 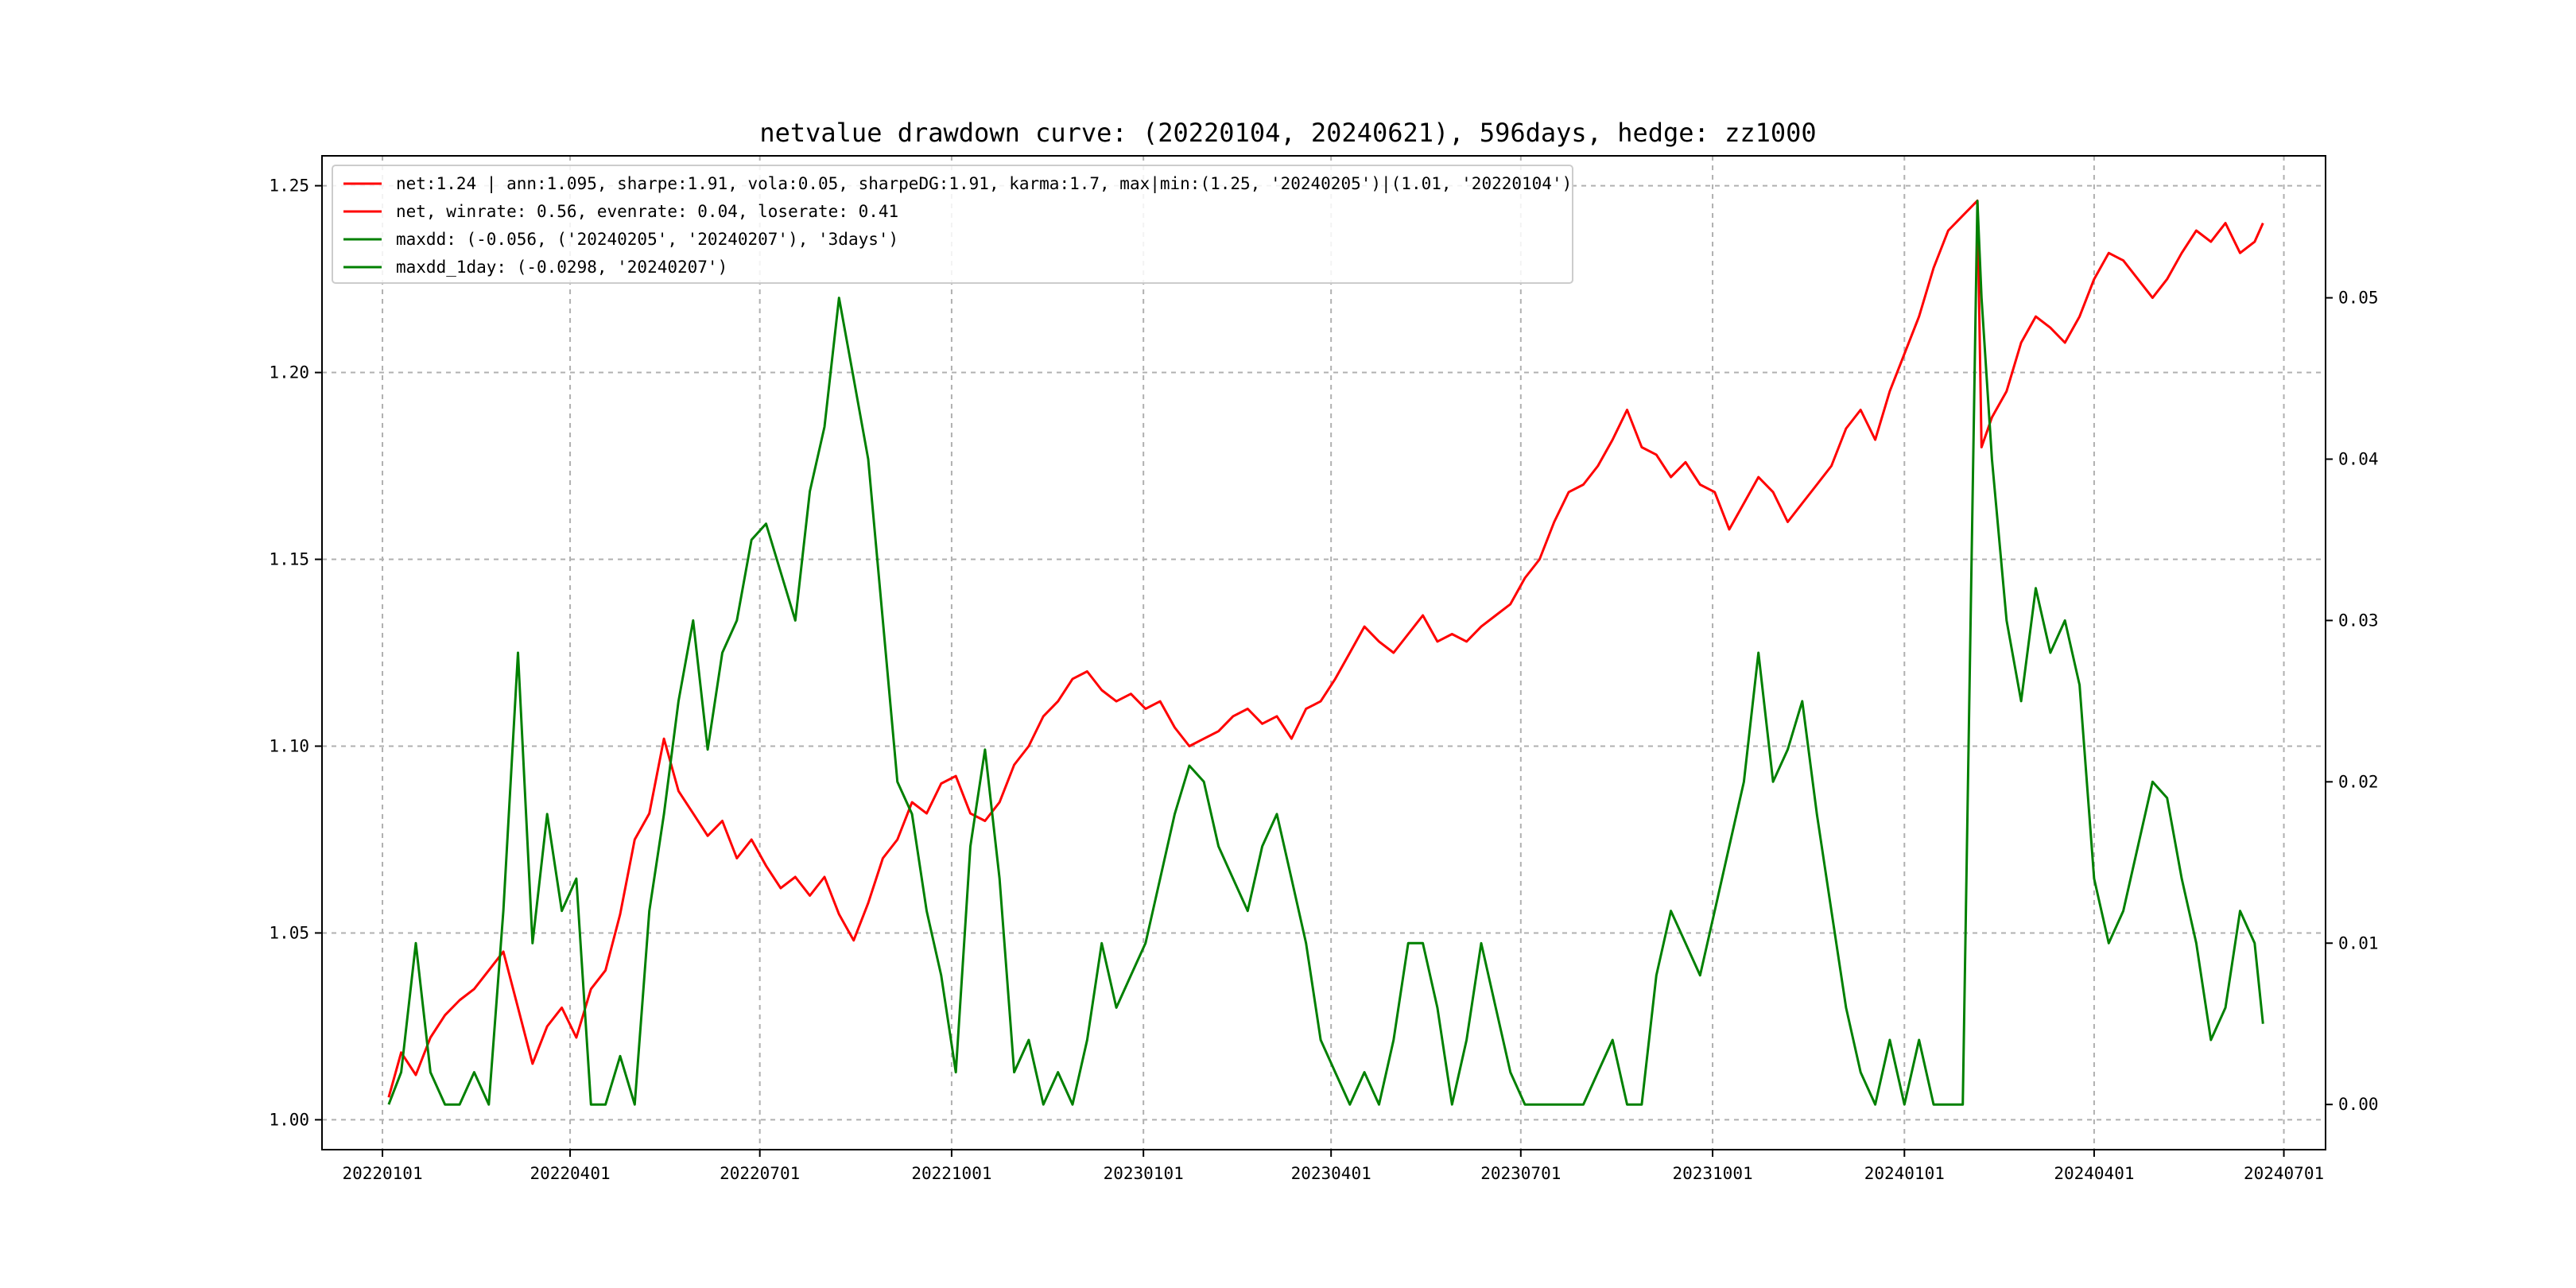 I want to click on y-left-tick-label: 1.05, so click(x=289, y=932).